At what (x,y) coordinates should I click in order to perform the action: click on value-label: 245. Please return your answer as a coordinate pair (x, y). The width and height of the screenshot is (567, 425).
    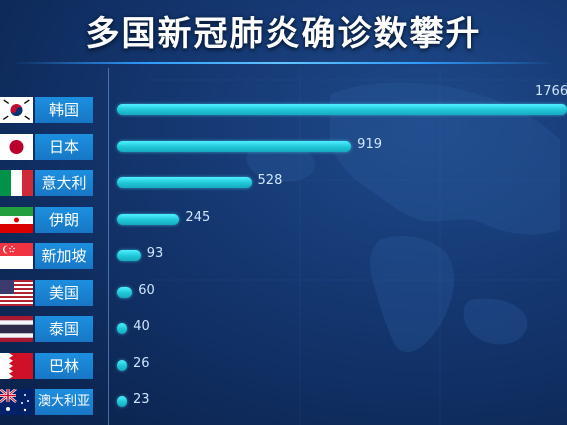
    Looking at the image, I should click on (198, 217).